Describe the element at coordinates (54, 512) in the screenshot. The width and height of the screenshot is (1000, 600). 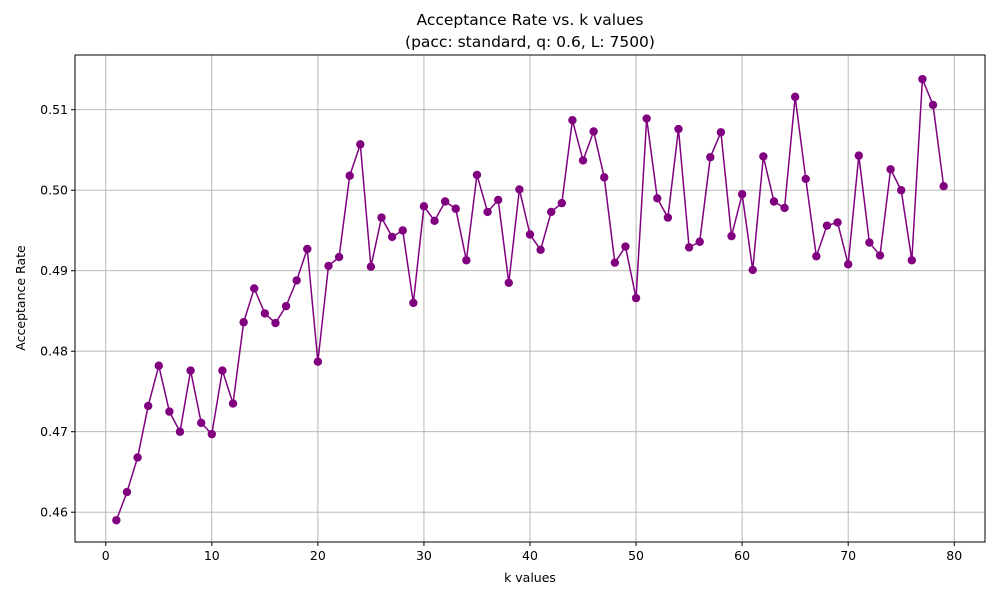
I see `y-tick-label: 0.46` at that location.